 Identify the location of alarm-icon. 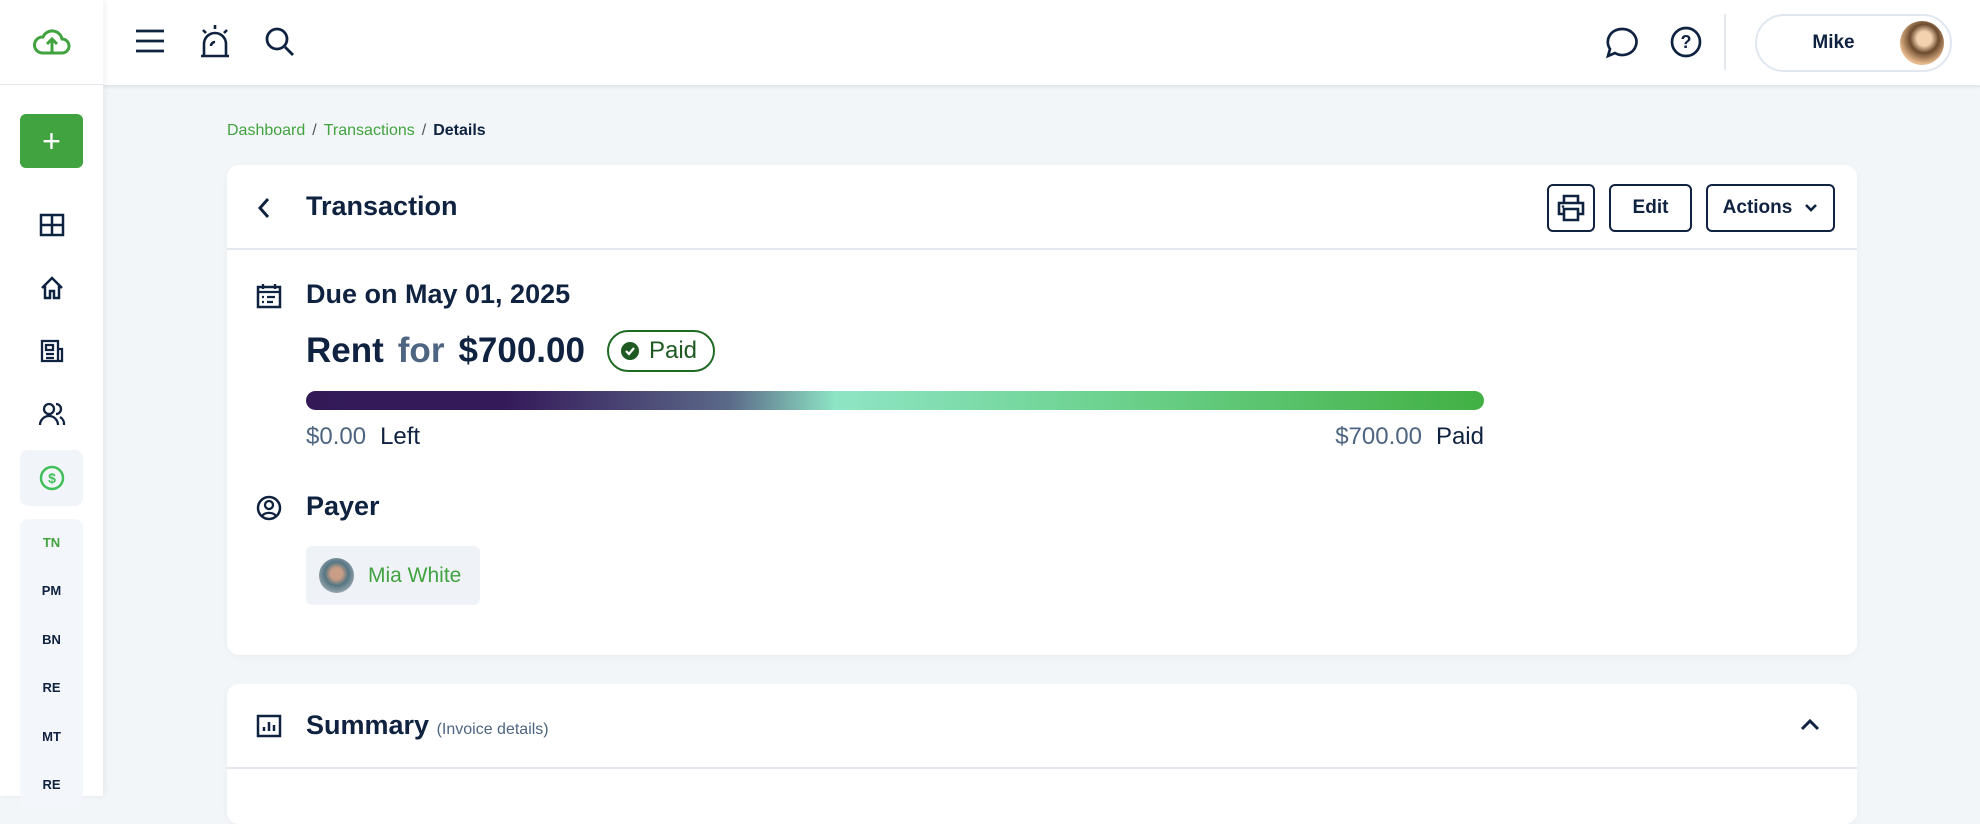
(215, 41).